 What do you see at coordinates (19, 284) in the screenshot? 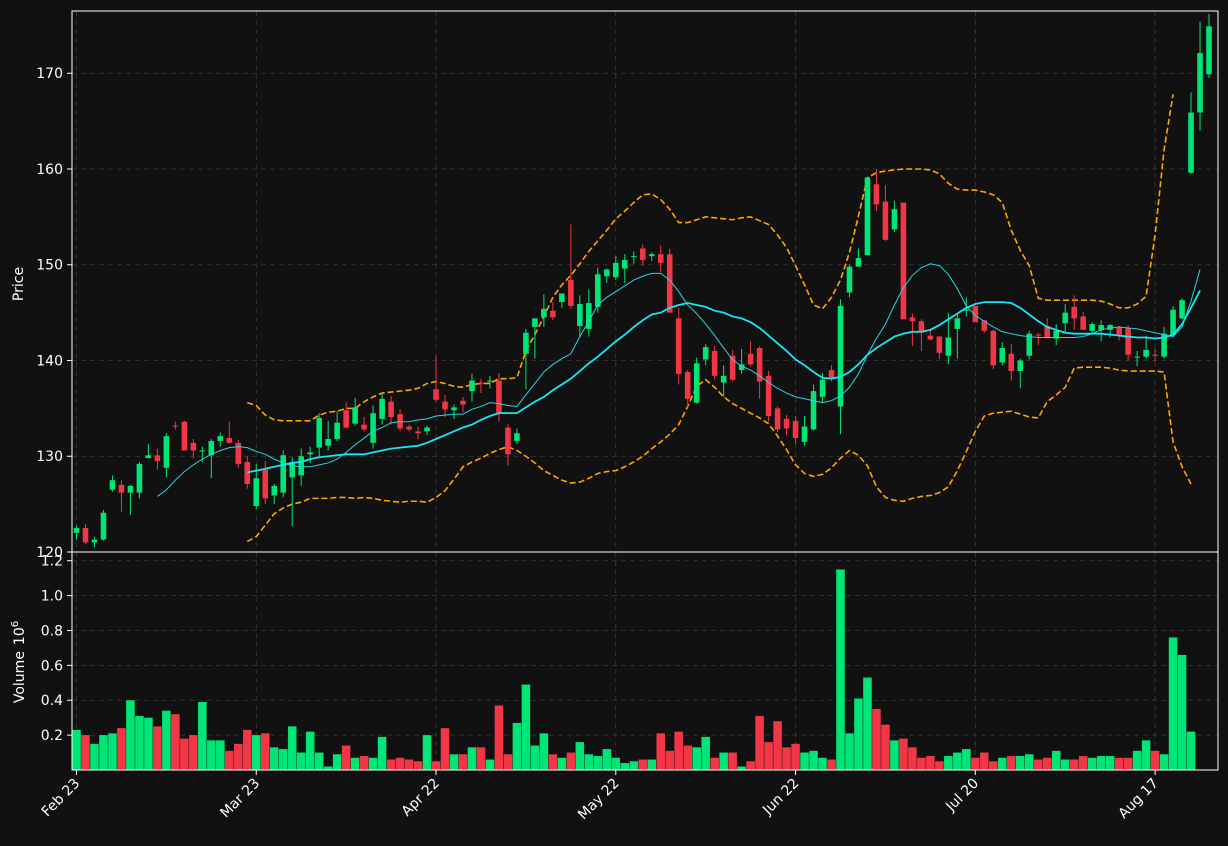
I see `price-axis-label: Price` at bounding box center [19, 284].